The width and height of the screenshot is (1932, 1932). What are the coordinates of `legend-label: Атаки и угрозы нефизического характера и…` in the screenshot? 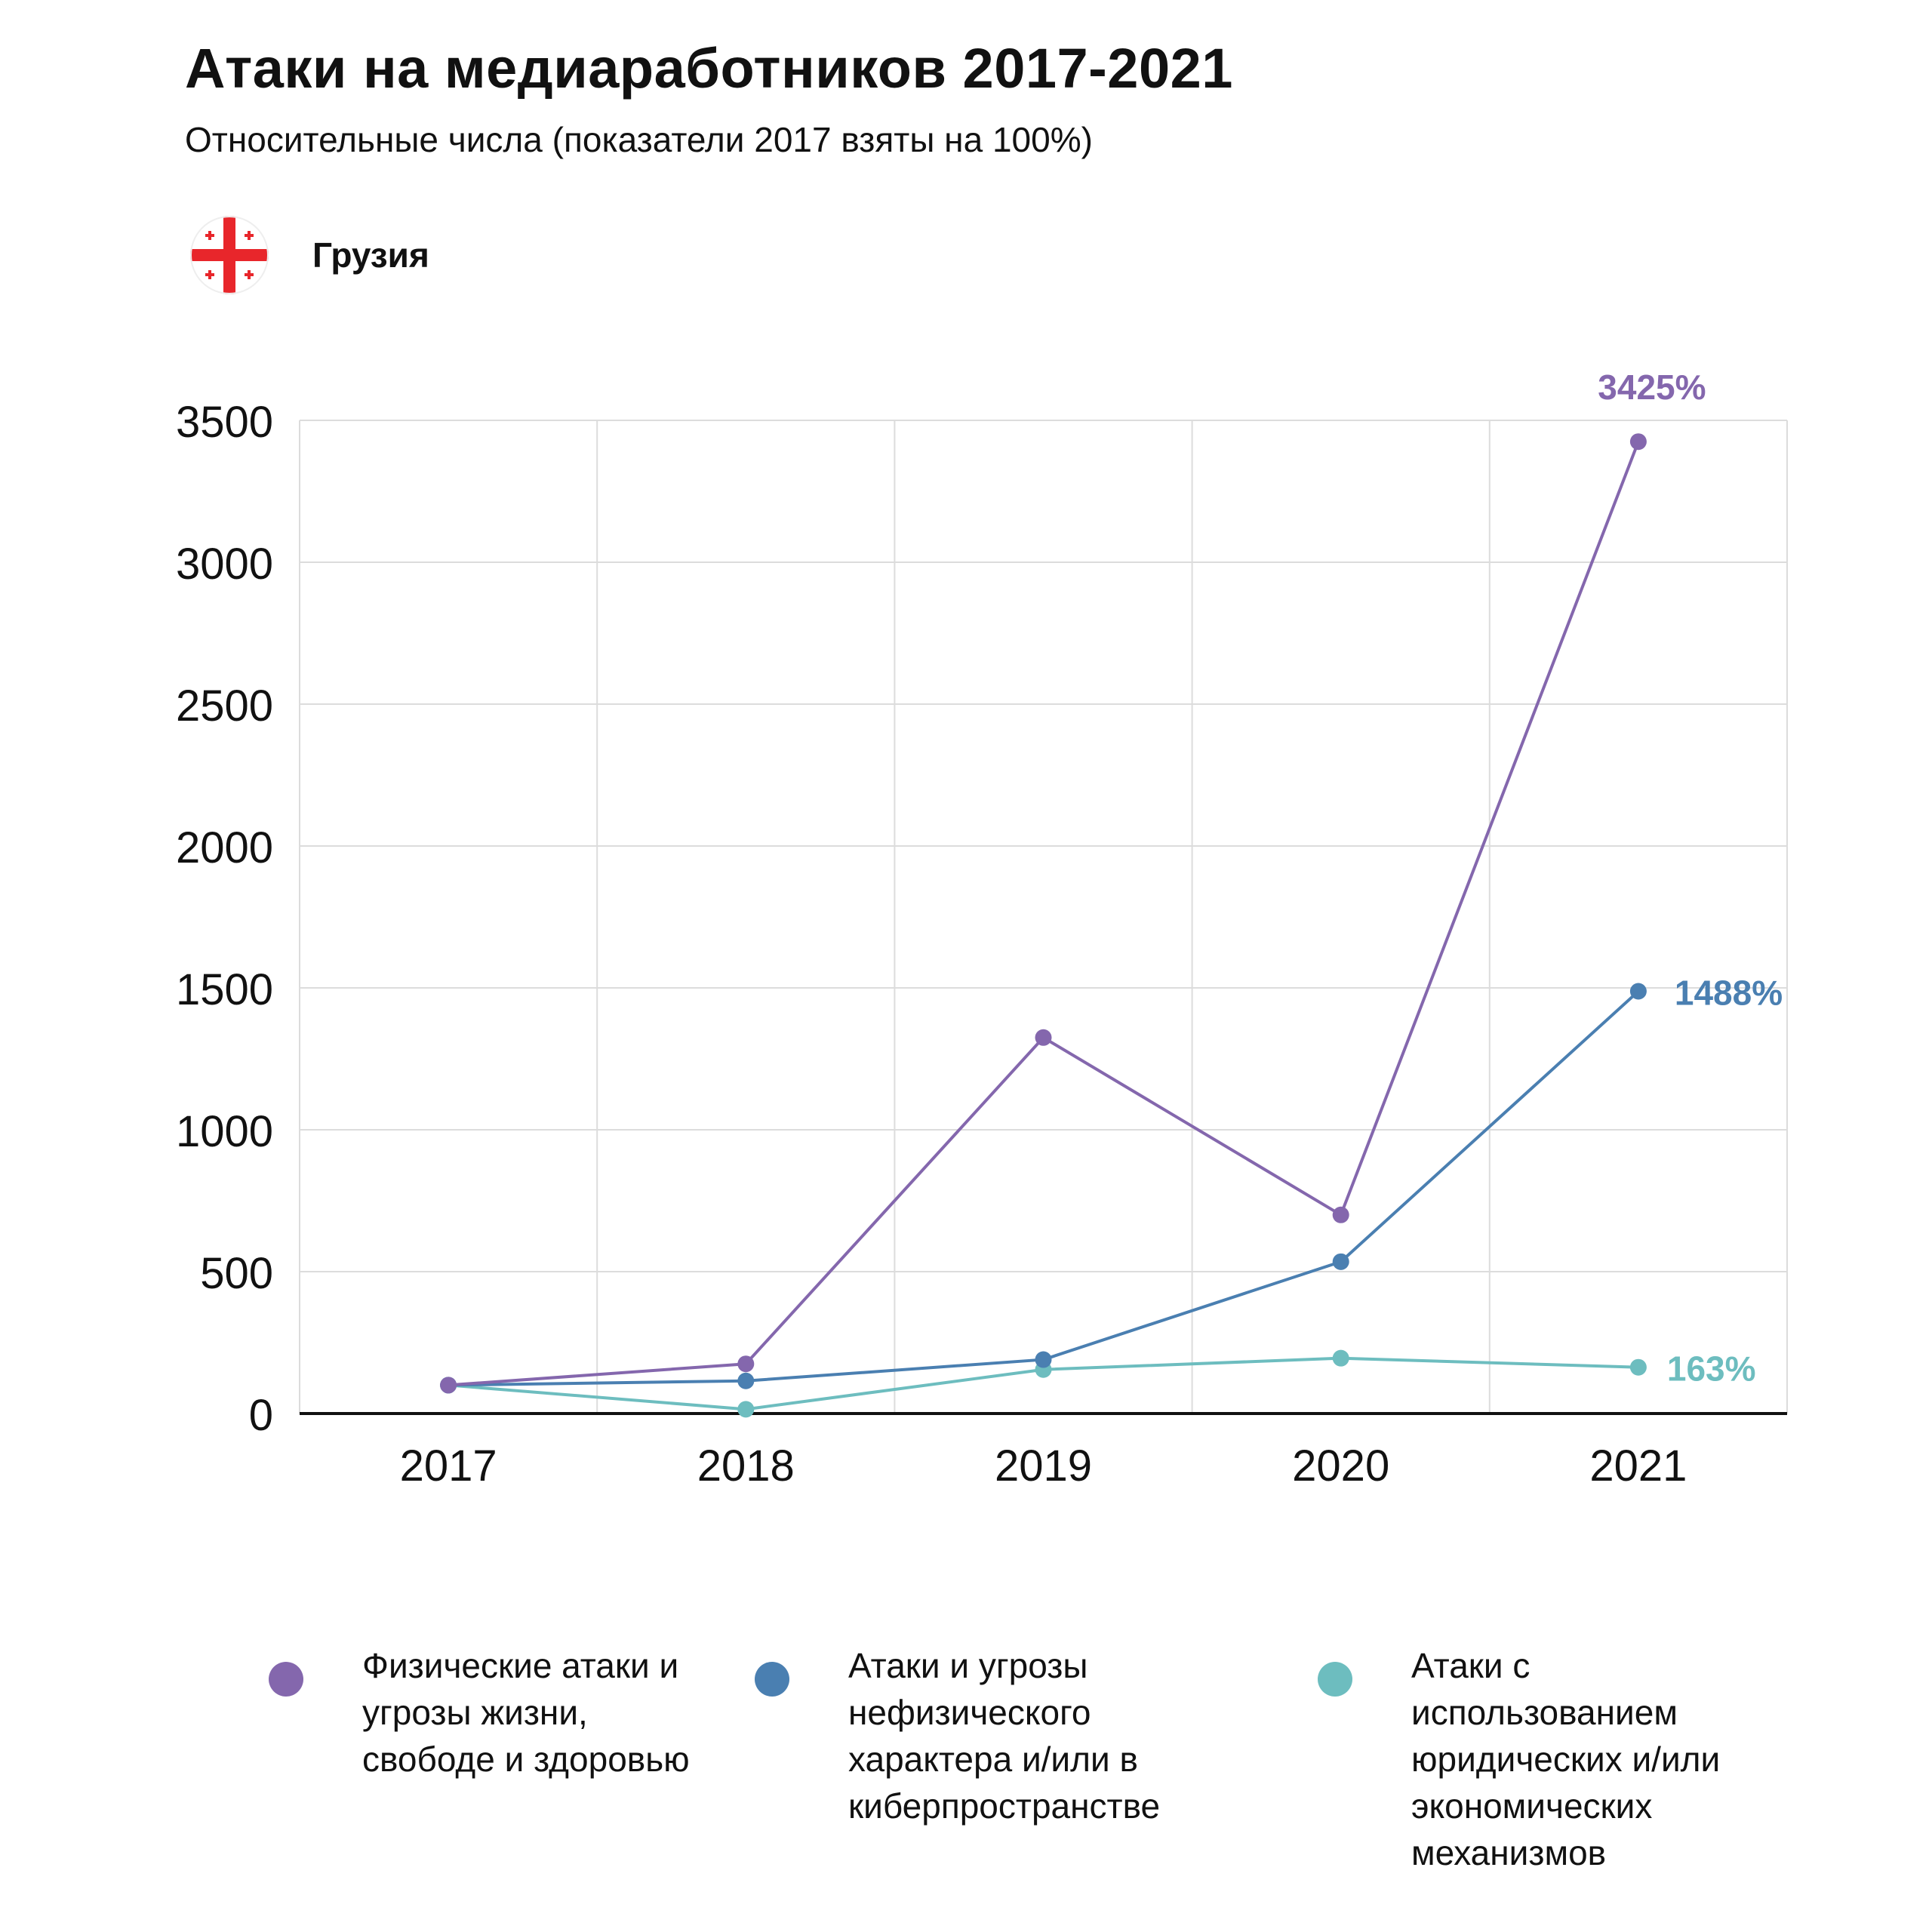 It's located at (1004, 1736).